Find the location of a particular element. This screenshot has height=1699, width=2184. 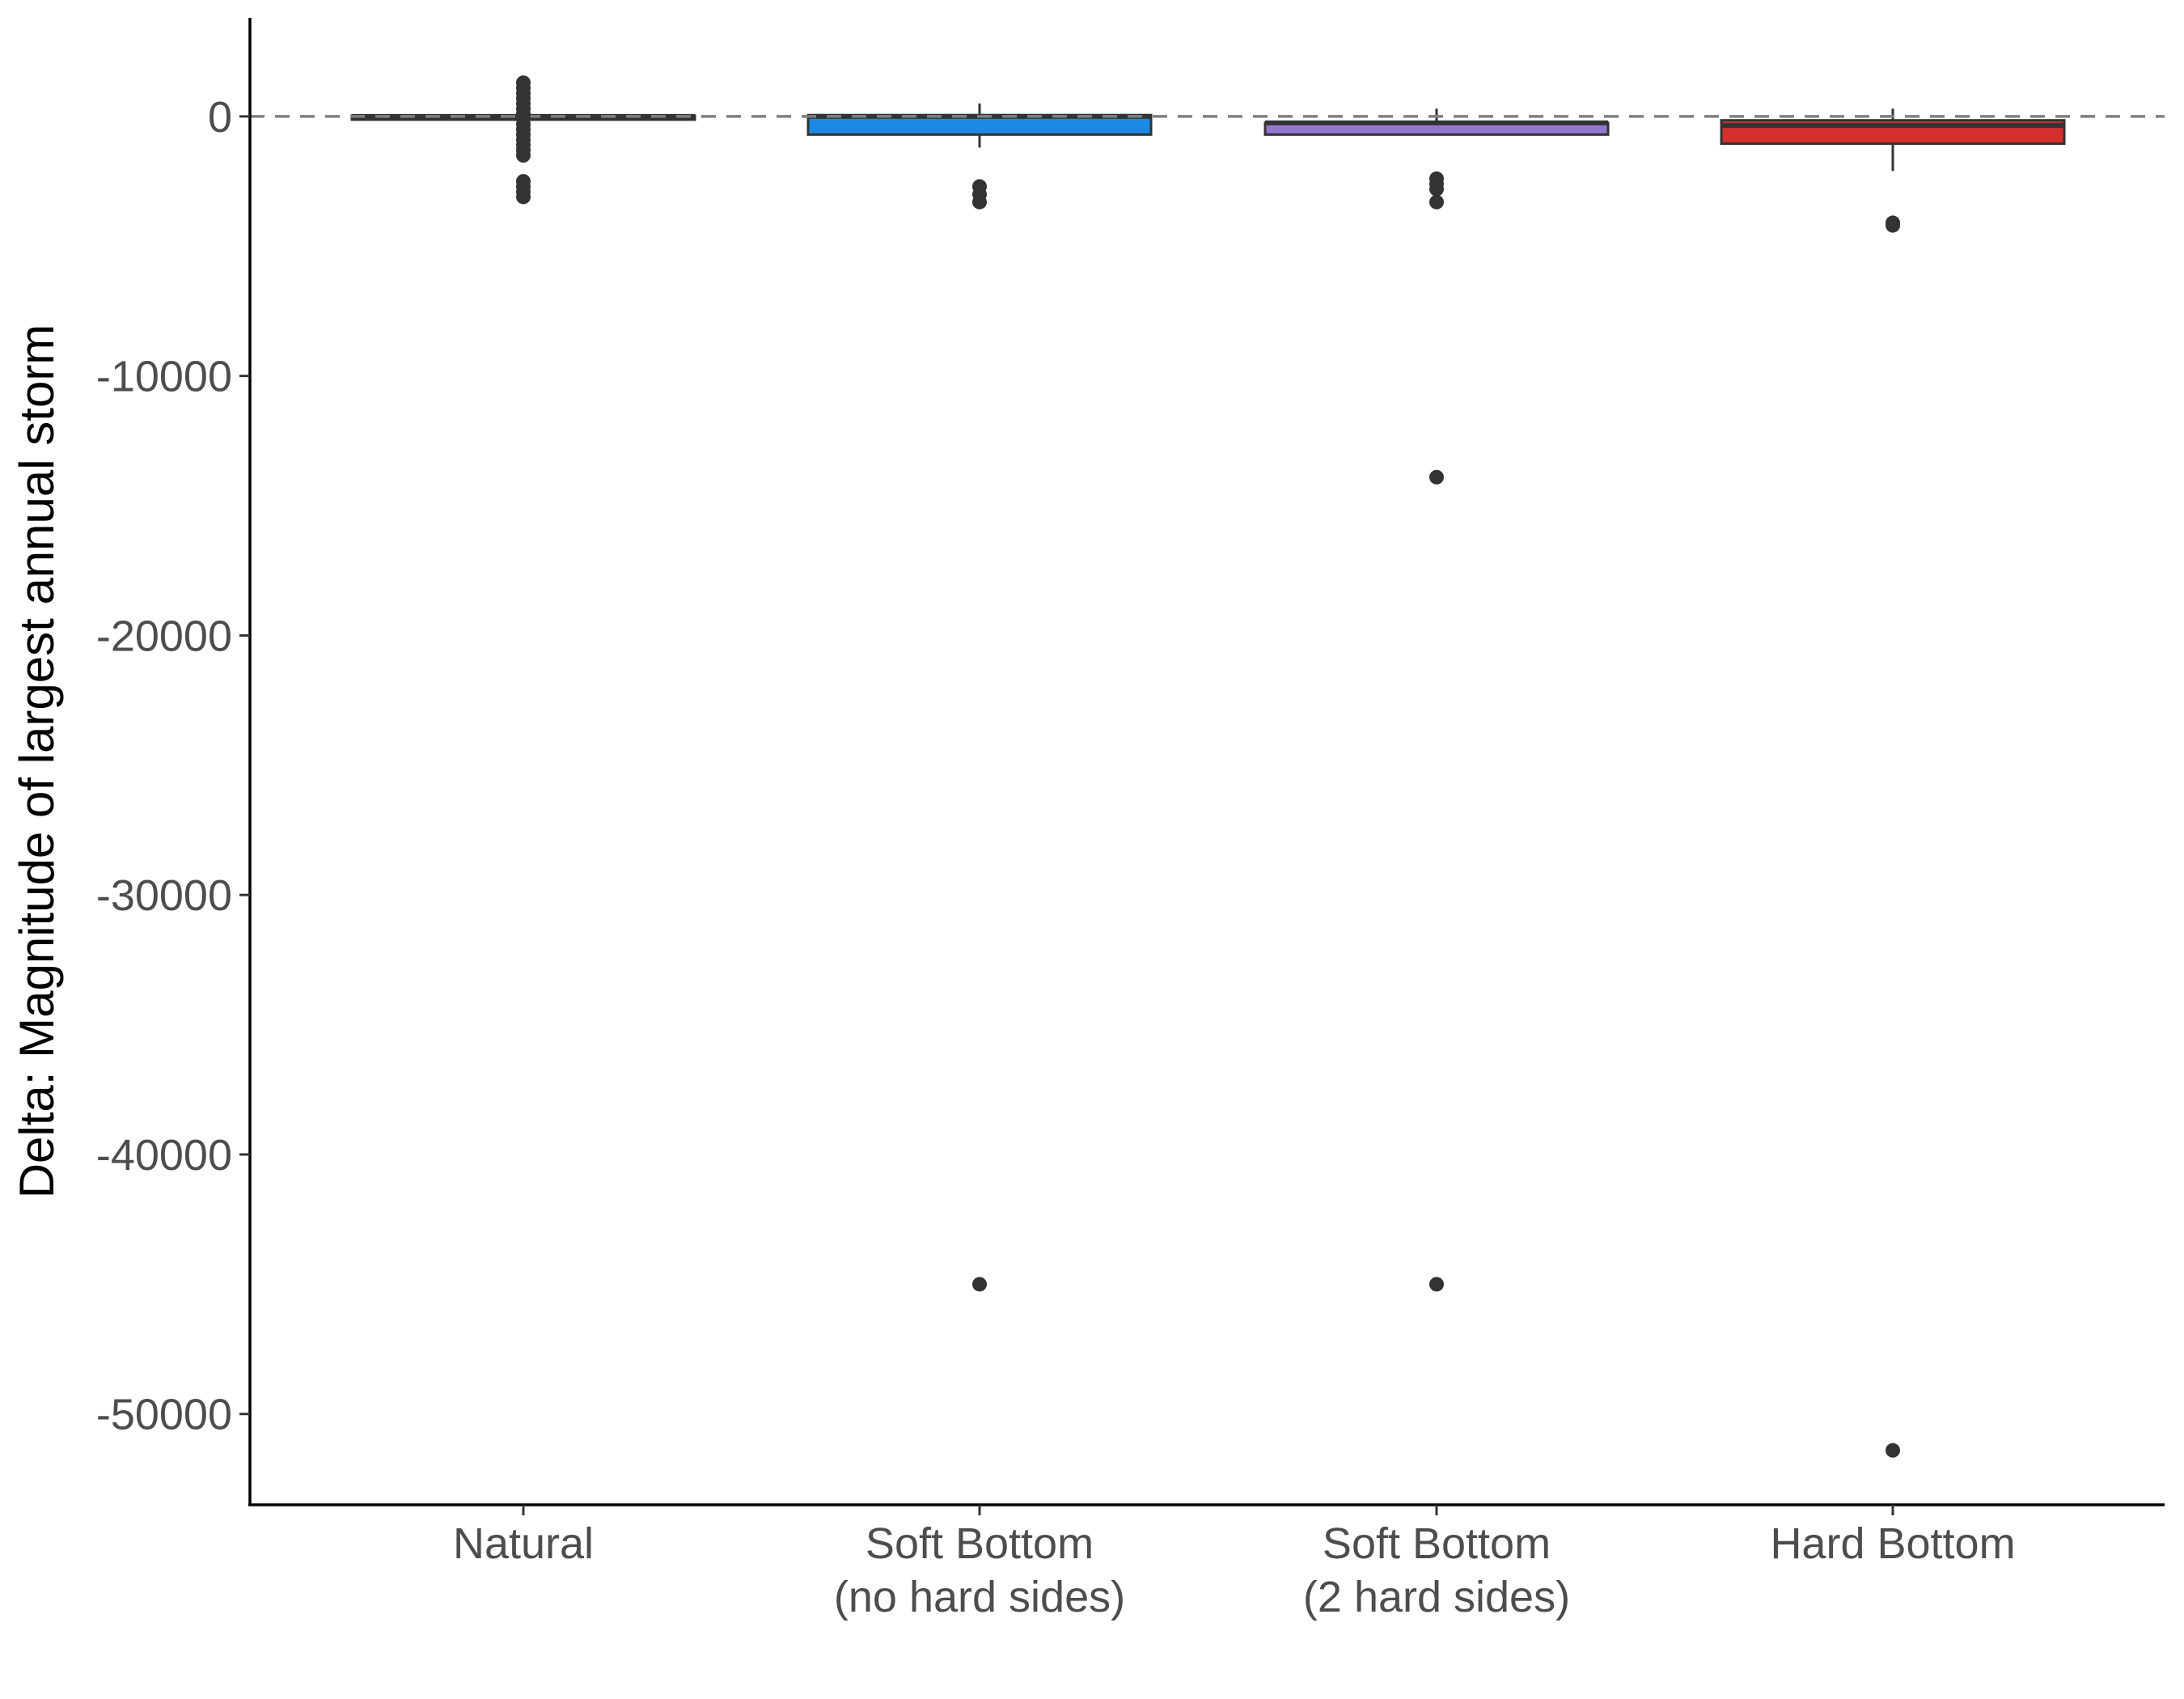

y-tick-label: -40000 is located at coordinates (164, 1155).